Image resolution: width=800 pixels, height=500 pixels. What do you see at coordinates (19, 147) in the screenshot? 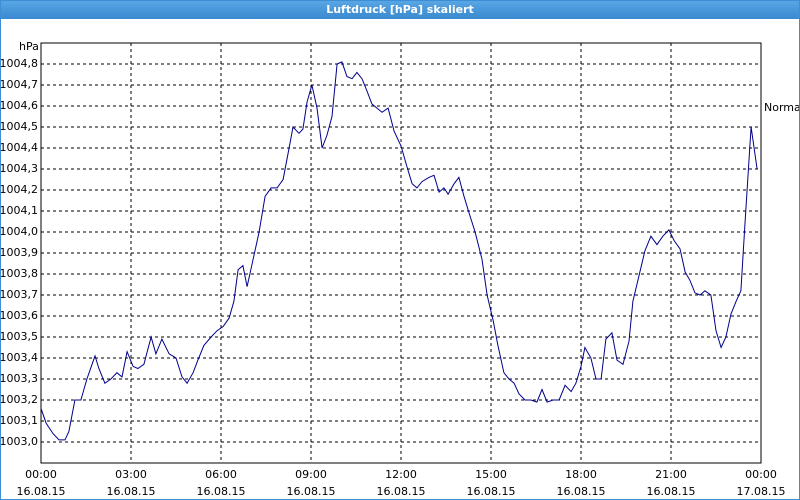
I see `y-tick-label: 1004,4` at bounding box center [19, 147].